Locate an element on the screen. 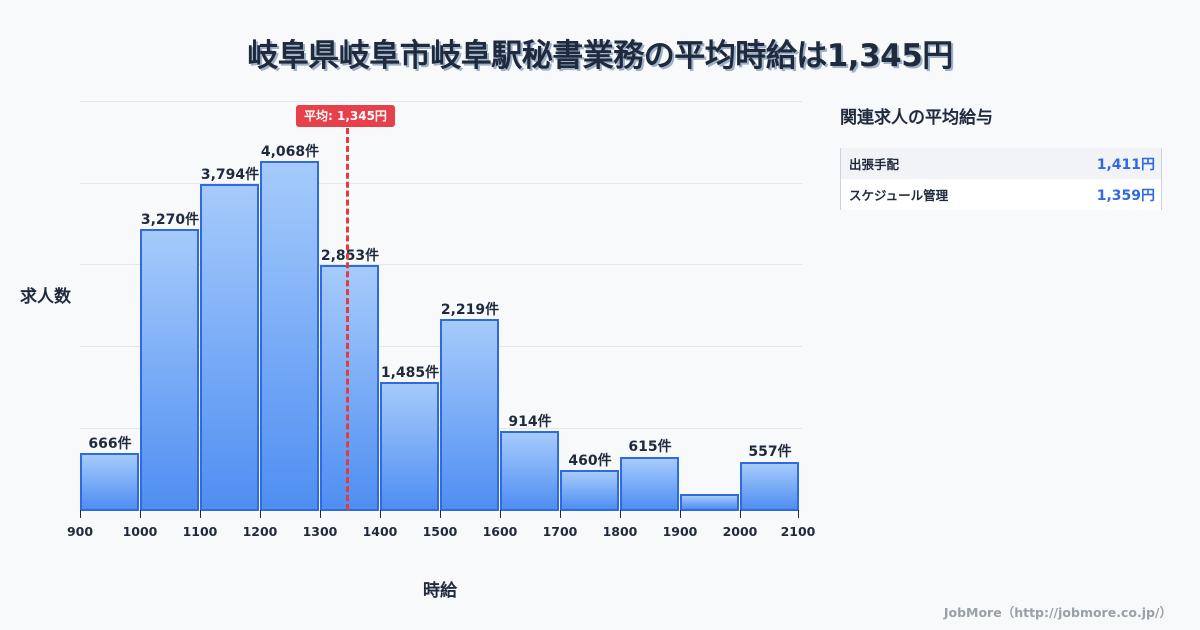 Image resolution: width=1200 pixels, height=630 pixels. x-tick-label: 1400 is located at coordinates (380, 531).